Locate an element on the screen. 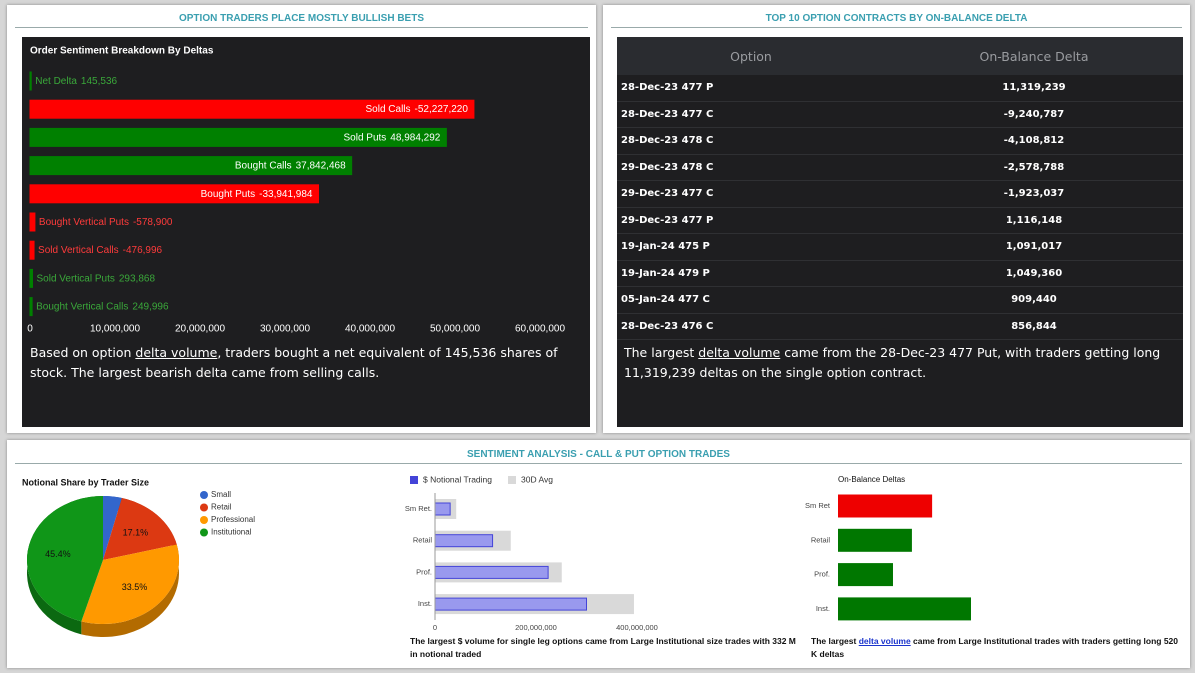 Image resolution: width=1195 pixels, height=673 pixels. cell: 29-Dec-23 477 C is located at coordinates (751, 194).